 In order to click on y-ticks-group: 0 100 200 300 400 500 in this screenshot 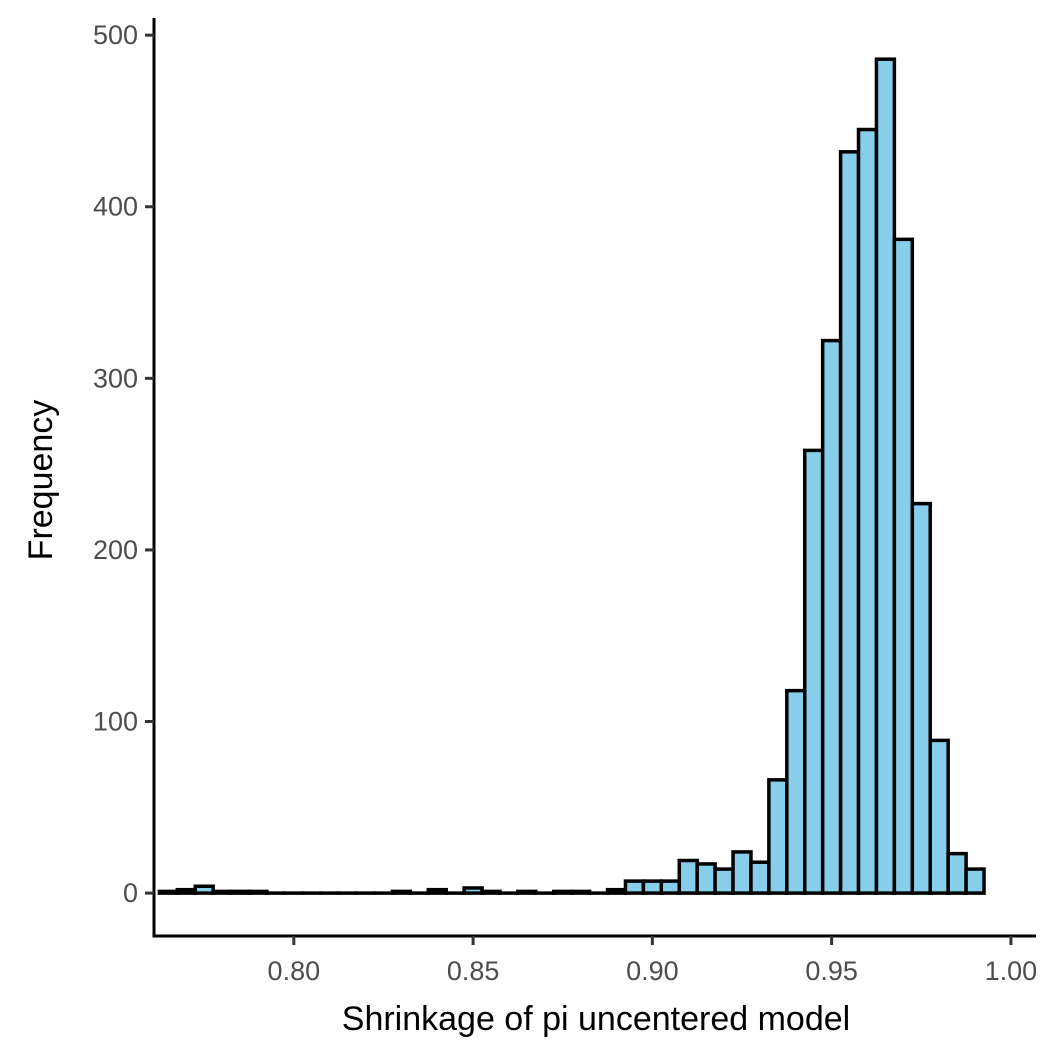, I will do `click(123, 464)`.